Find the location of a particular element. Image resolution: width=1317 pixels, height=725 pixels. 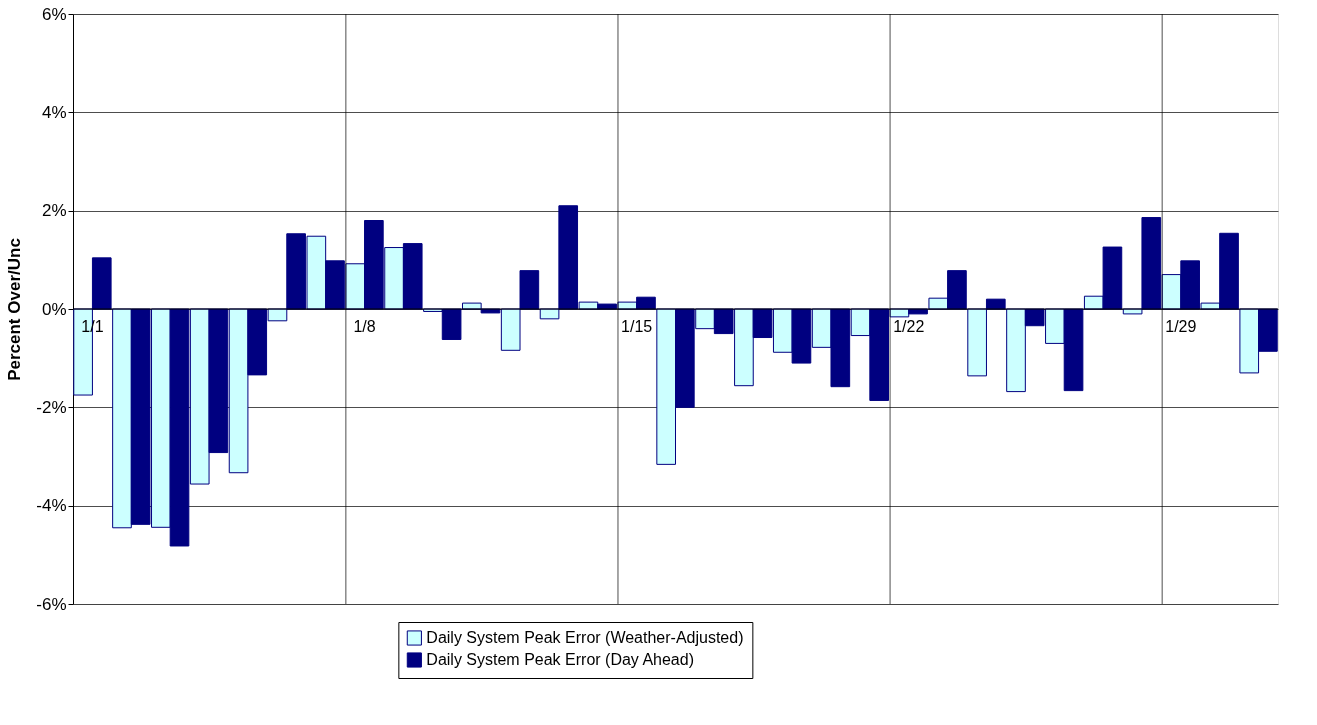

y-tick-label: -6% is located at coordinates (51, 604).